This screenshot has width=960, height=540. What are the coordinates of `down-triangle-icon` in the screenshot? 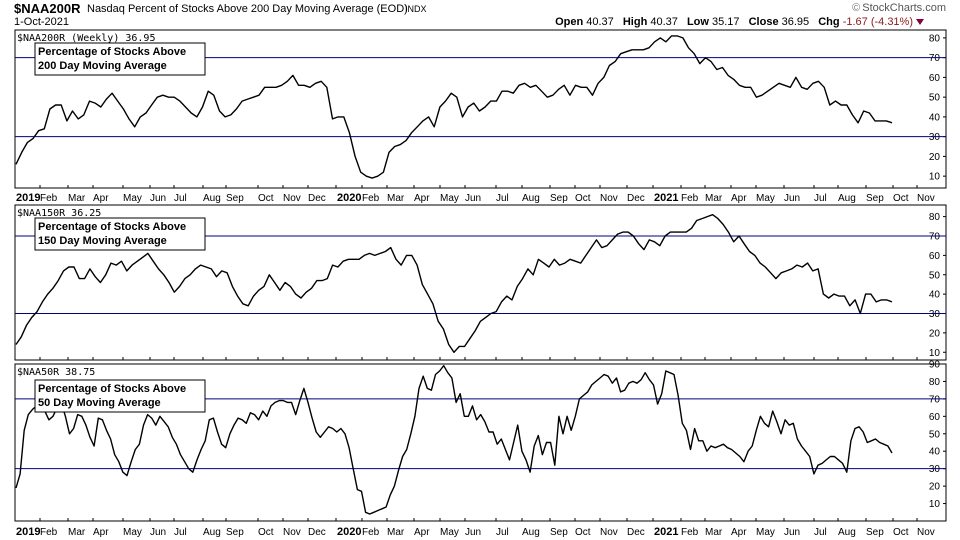 It's located at (920, 22).